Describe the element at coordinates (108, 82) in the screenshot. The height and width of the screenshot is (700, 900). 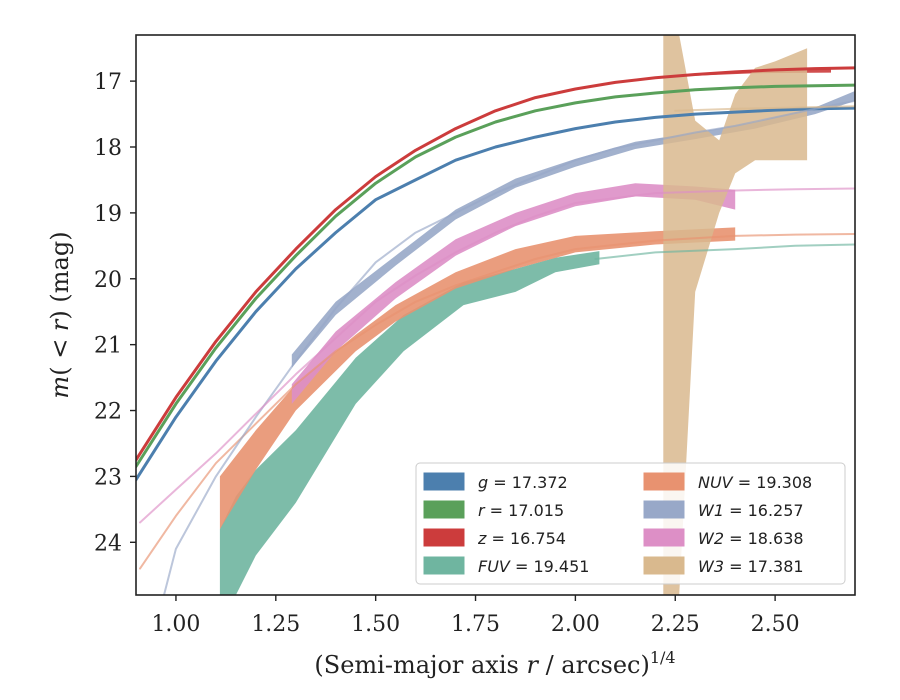
I see `y-tick-label: 17` at that location.